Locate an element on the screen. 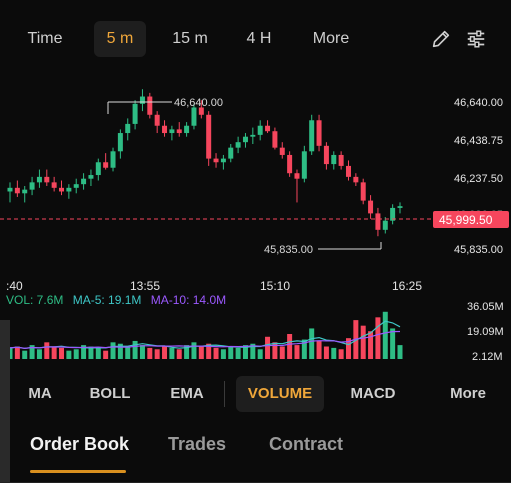  pencil-icon is located at coordinates (441, 39).